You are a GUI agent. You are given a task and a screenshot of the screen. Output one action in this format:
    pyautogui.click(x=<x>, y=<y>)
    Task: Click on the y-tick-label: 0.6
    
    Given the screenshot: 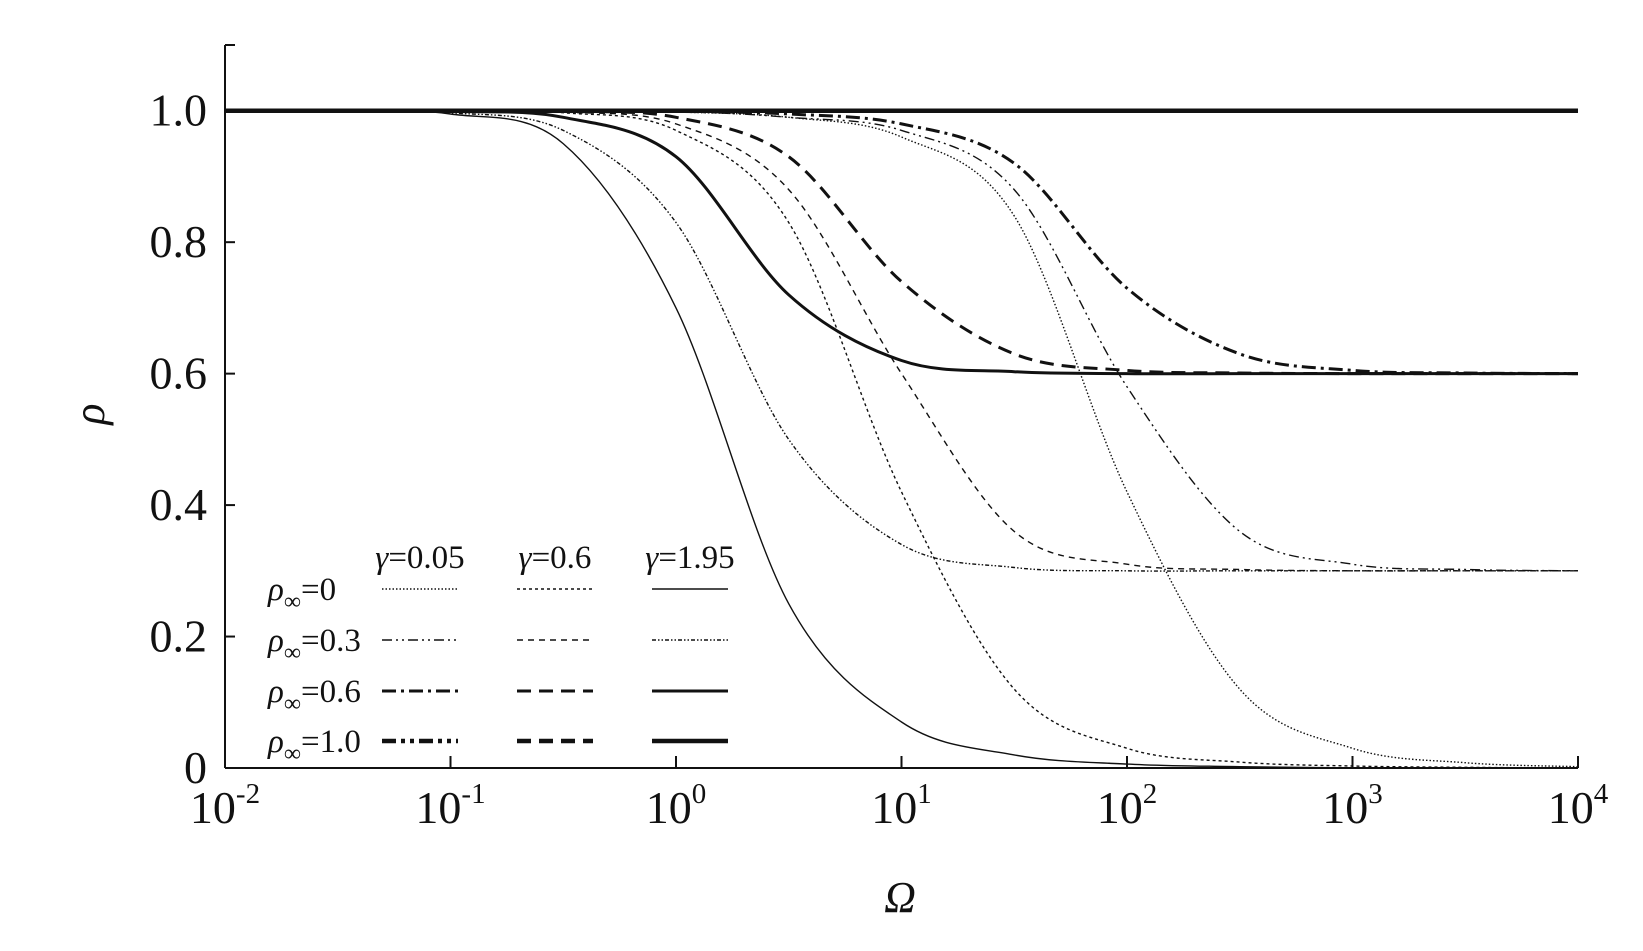 What is the action you would take?
    pyautogui.click(x=179, y=373)
    